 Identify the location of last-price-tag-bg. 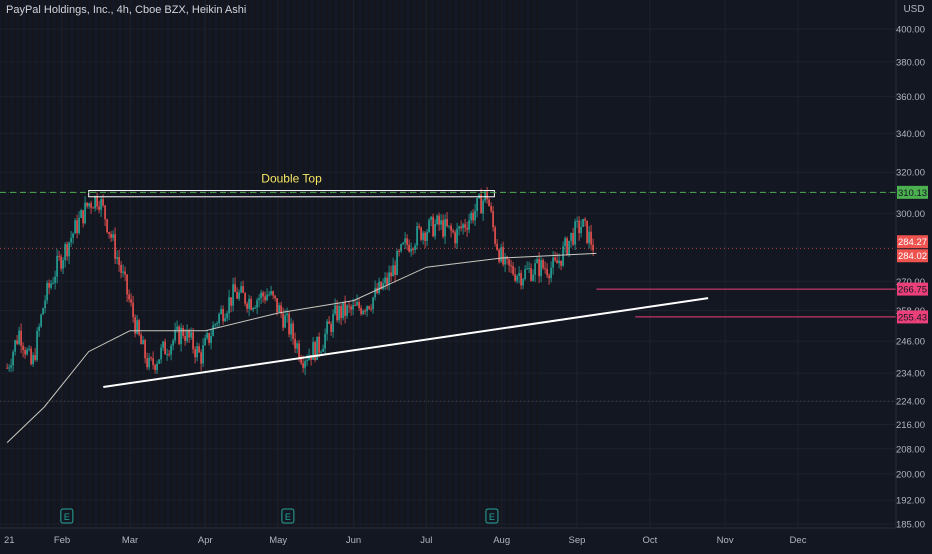
(912, 242).